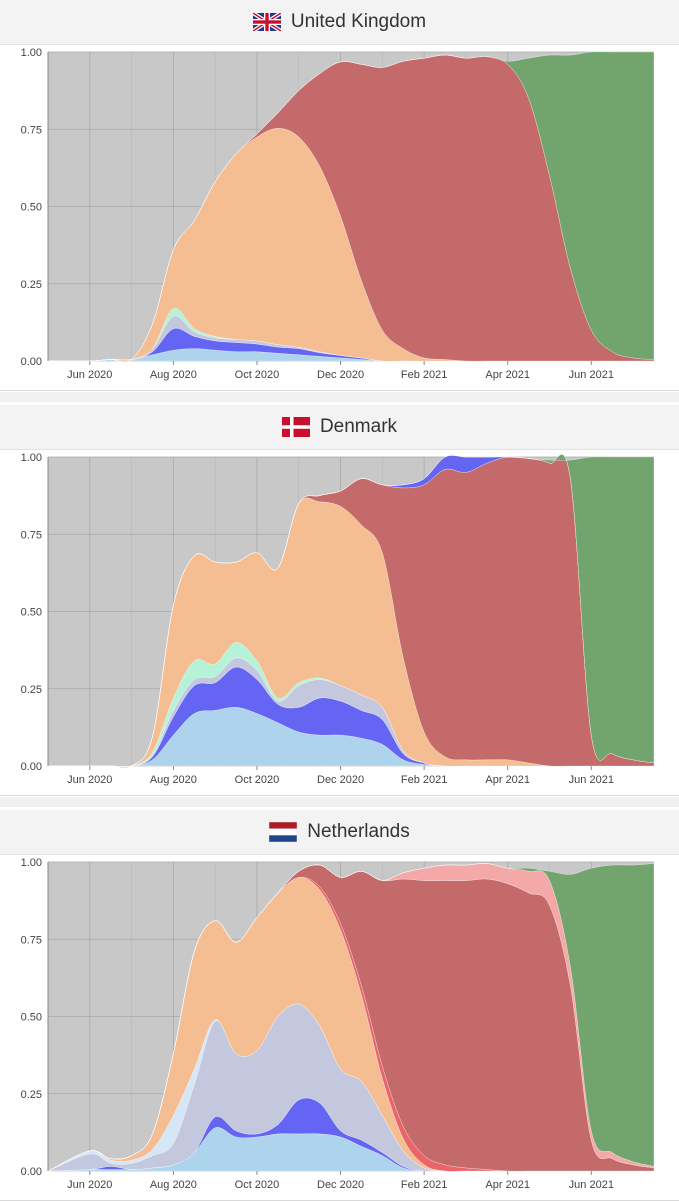  Describe the element at coordinates (358, 426) in the screenshot. I see `denmark-chart-title: Denmark` at that location.